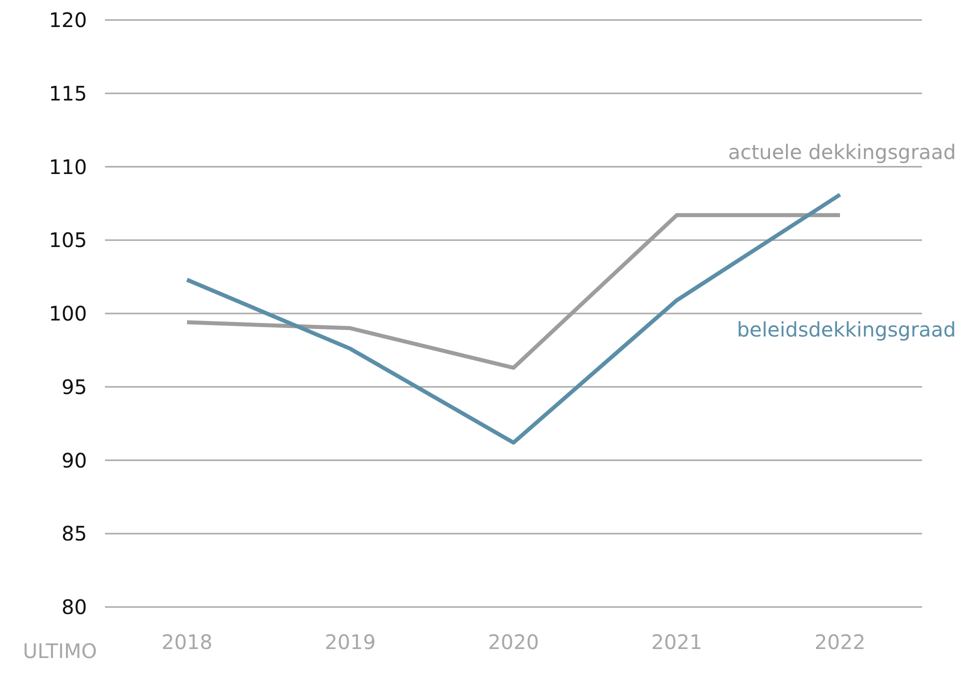 The width and height of the screenshot is (970, 677). Describe the element at coordinates (350, 642) in the screenshot. I see `x-tick-label: 2019` at that location.